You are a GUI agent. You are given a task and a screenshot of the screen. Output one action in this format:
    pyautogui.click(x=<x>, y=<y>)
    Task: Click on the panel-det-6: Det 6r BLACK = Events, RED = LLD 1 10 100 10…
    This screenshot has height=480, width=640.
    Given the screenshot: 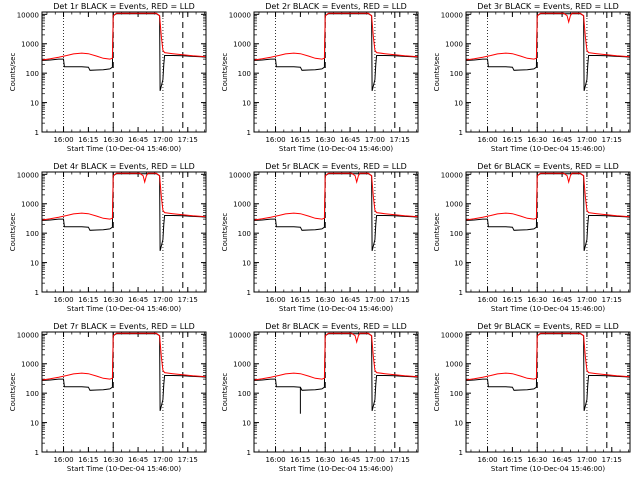 What is the action you would take?
    pyautogui.click(x=532, y=237)
    